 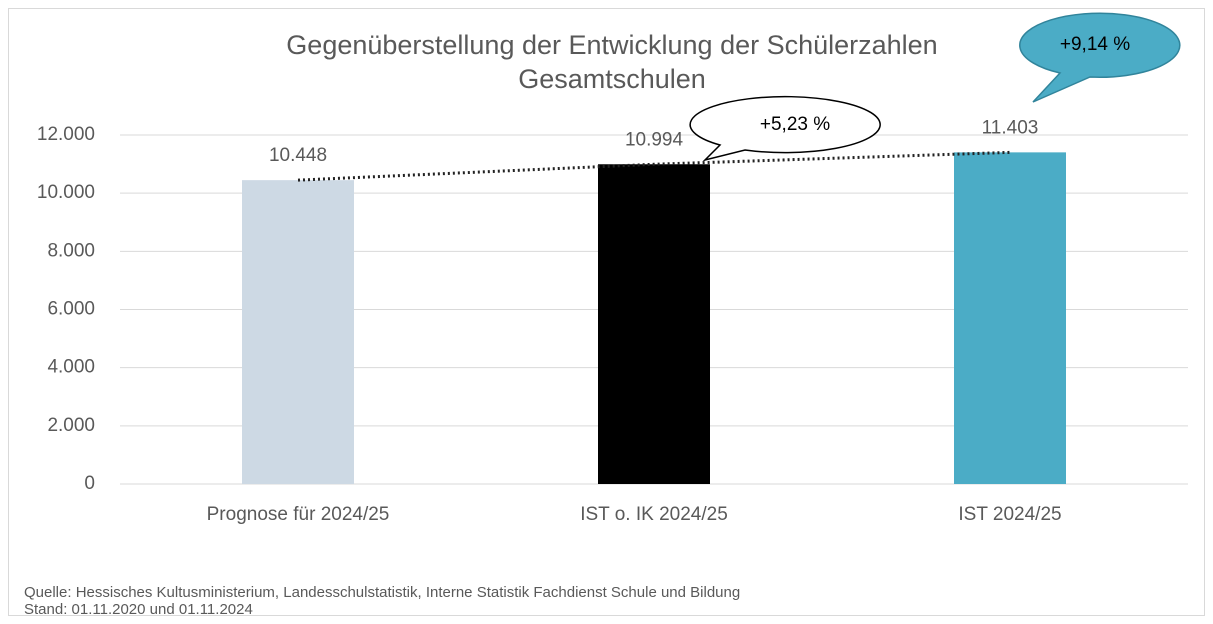 I want to click on callout-text: +9,14 %, so click(x=1095, y=44).